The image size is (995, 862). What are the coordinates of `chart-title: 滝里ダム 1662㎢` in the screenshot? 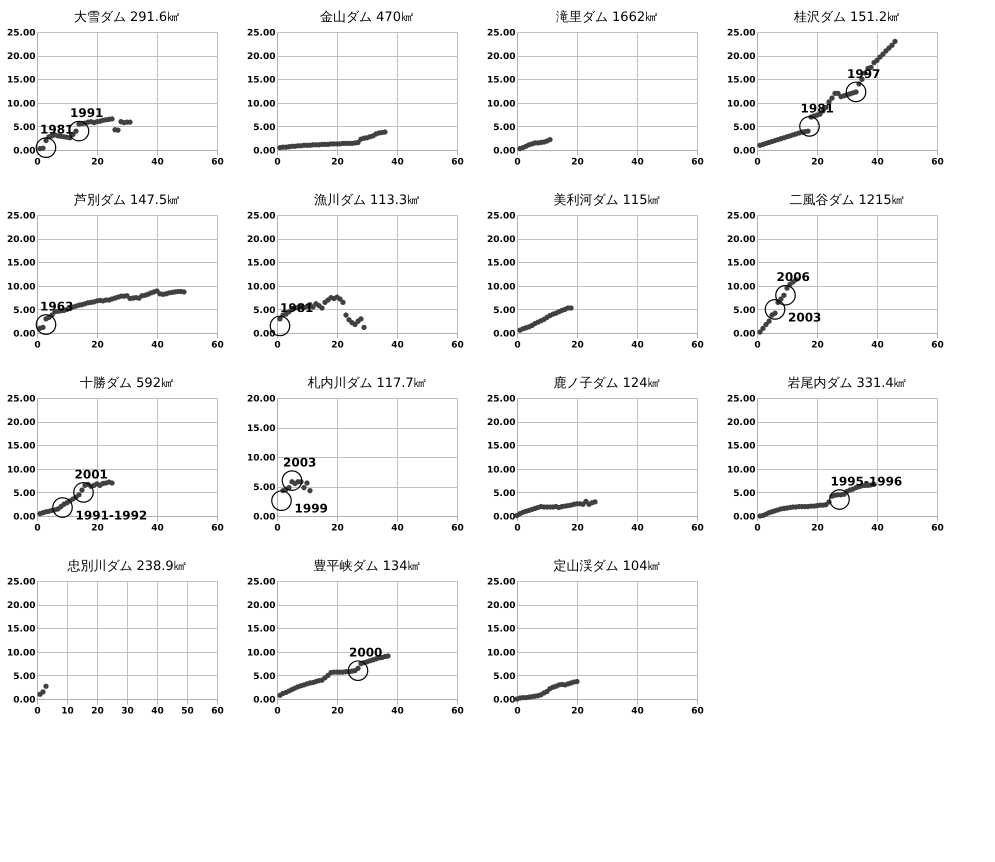 It's located at (607, 17).